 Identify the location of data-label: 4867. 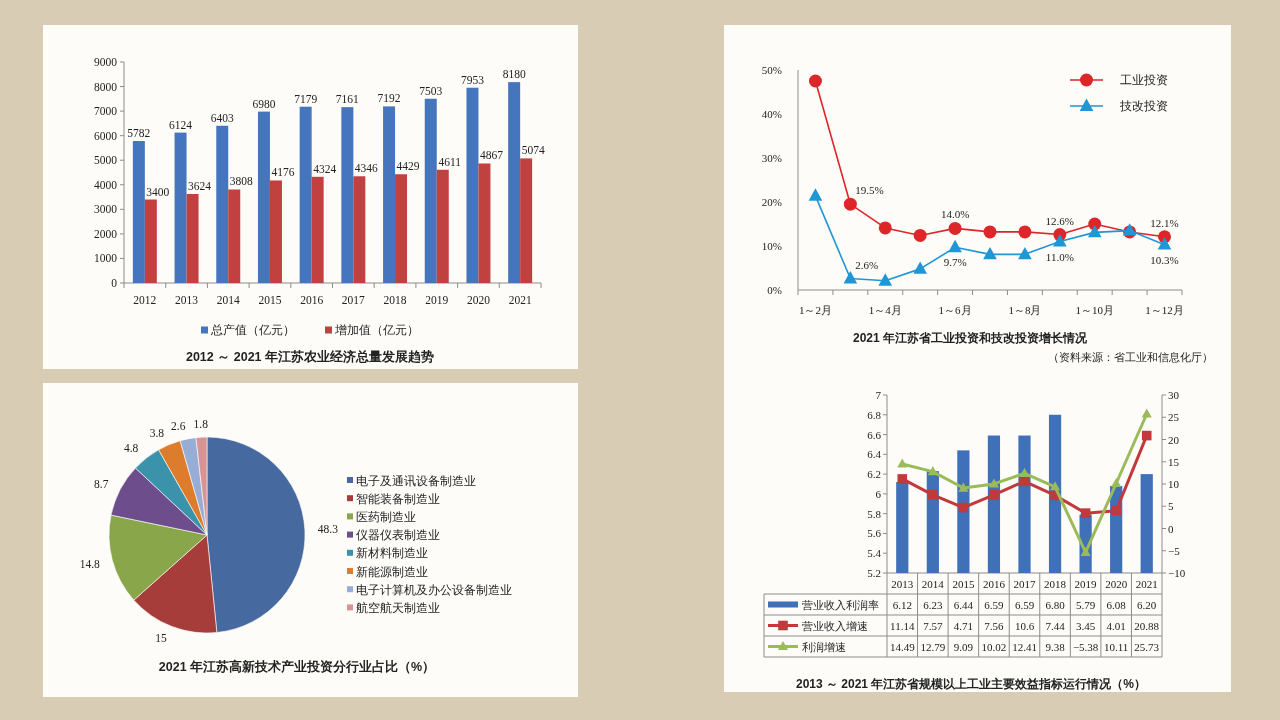
(491, 155).